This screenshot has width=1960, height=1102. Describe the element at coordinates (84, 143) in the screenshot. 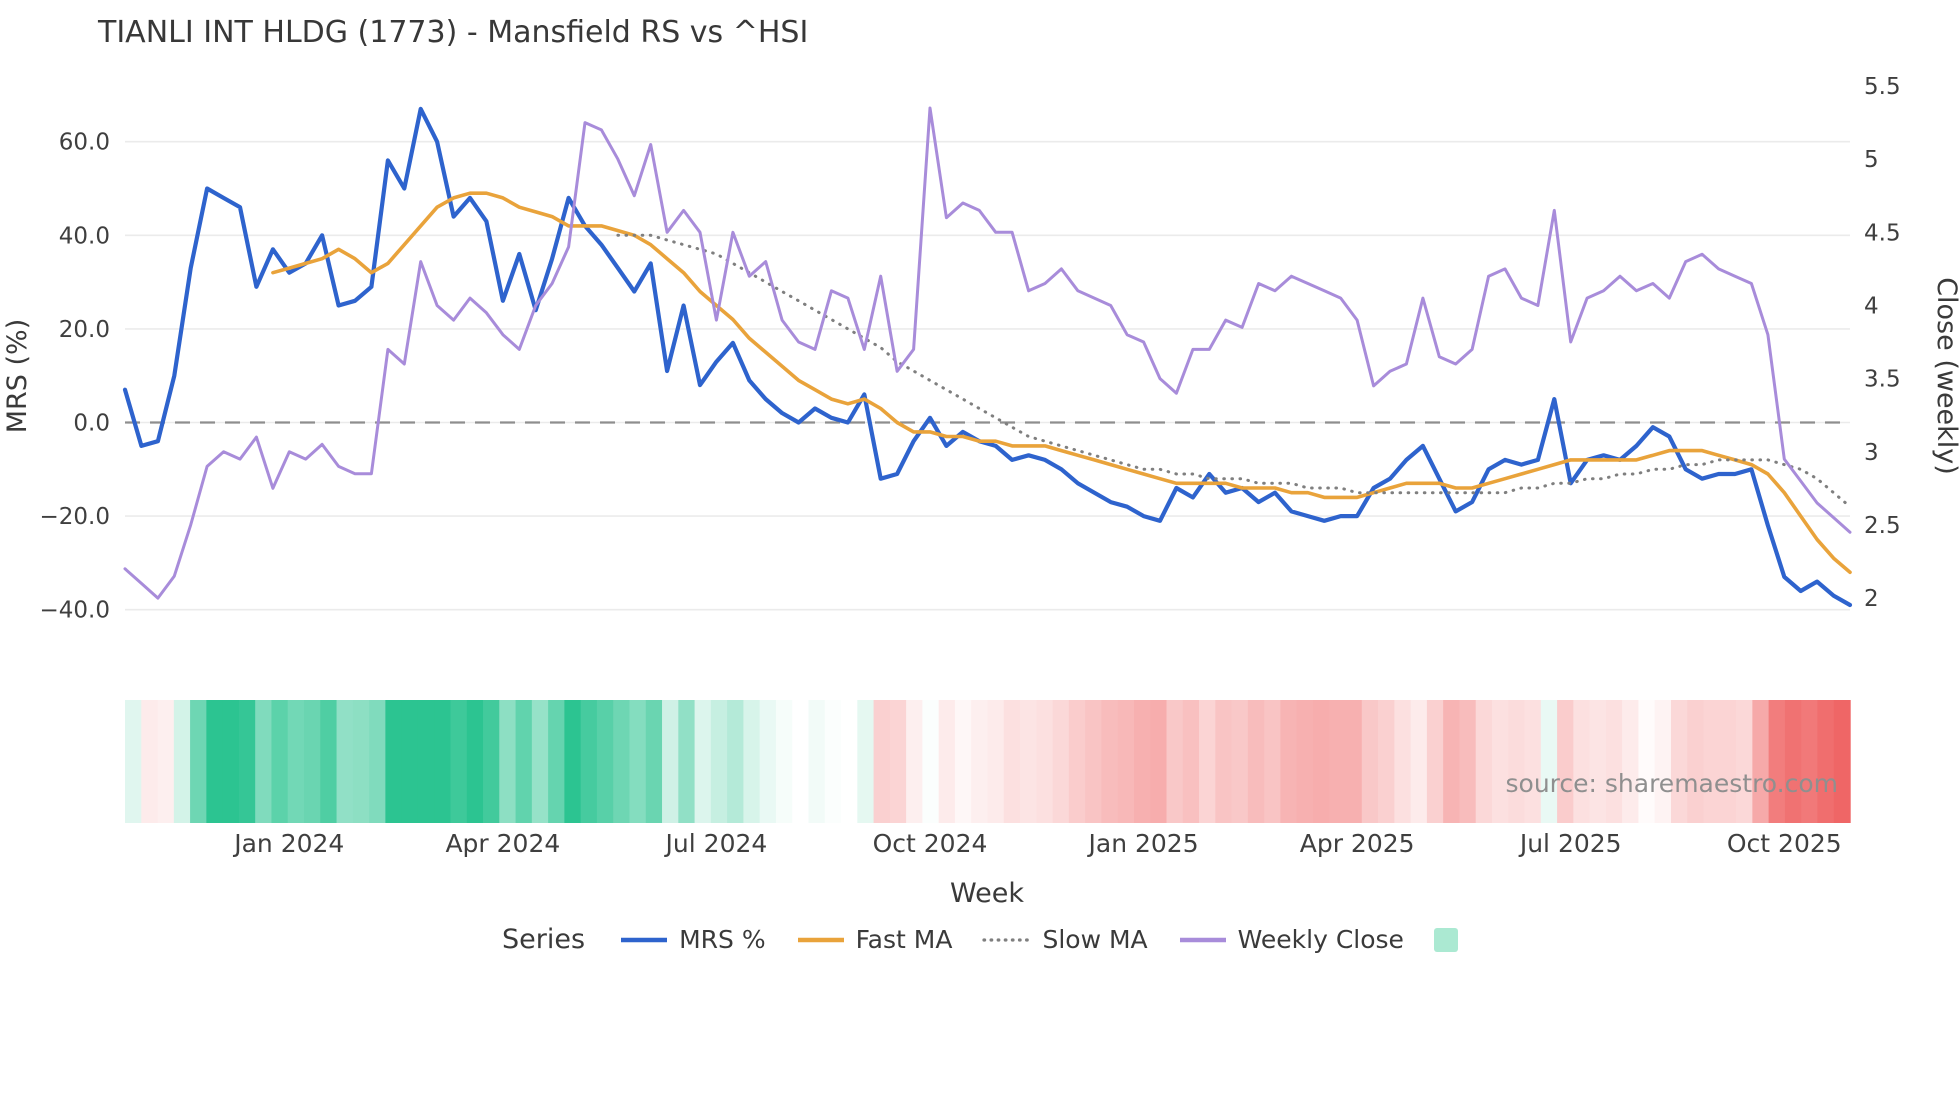

I see `left-y-tick-label: 60.0` at that location.